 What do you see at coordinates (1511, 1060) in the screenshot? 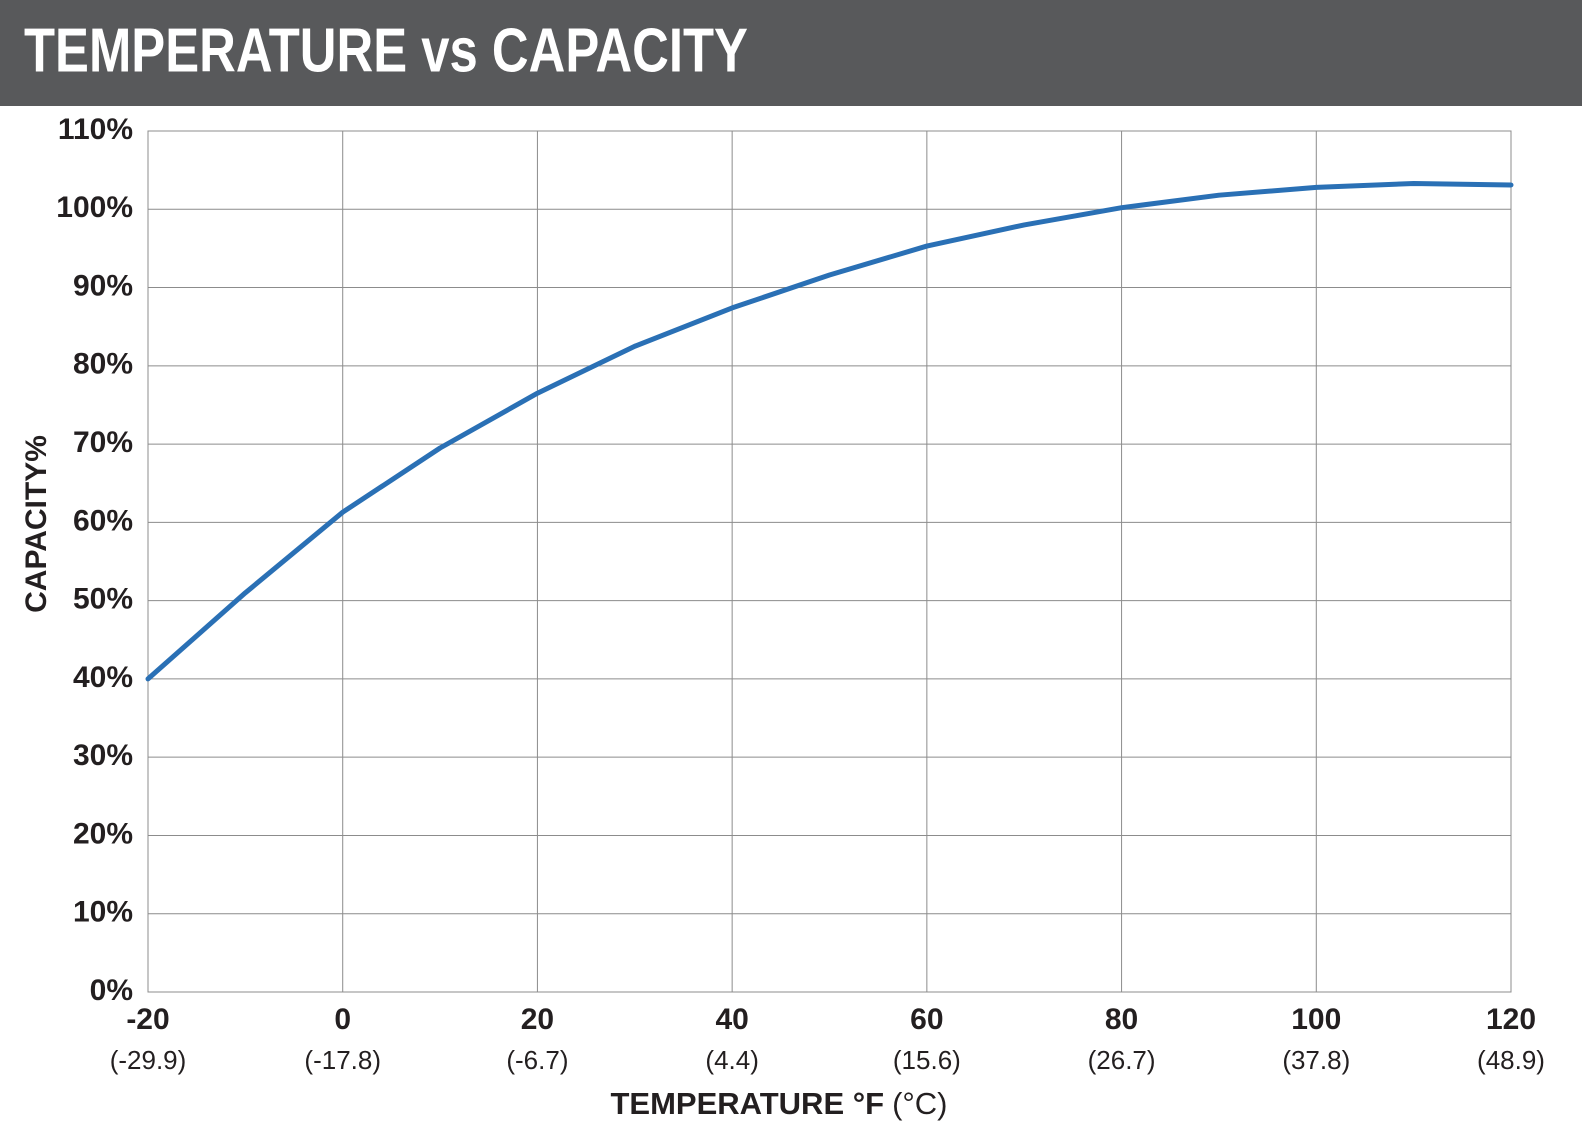
I see `x-tick-sublabel: (48.9)` at bounding box center [1511, 1060].